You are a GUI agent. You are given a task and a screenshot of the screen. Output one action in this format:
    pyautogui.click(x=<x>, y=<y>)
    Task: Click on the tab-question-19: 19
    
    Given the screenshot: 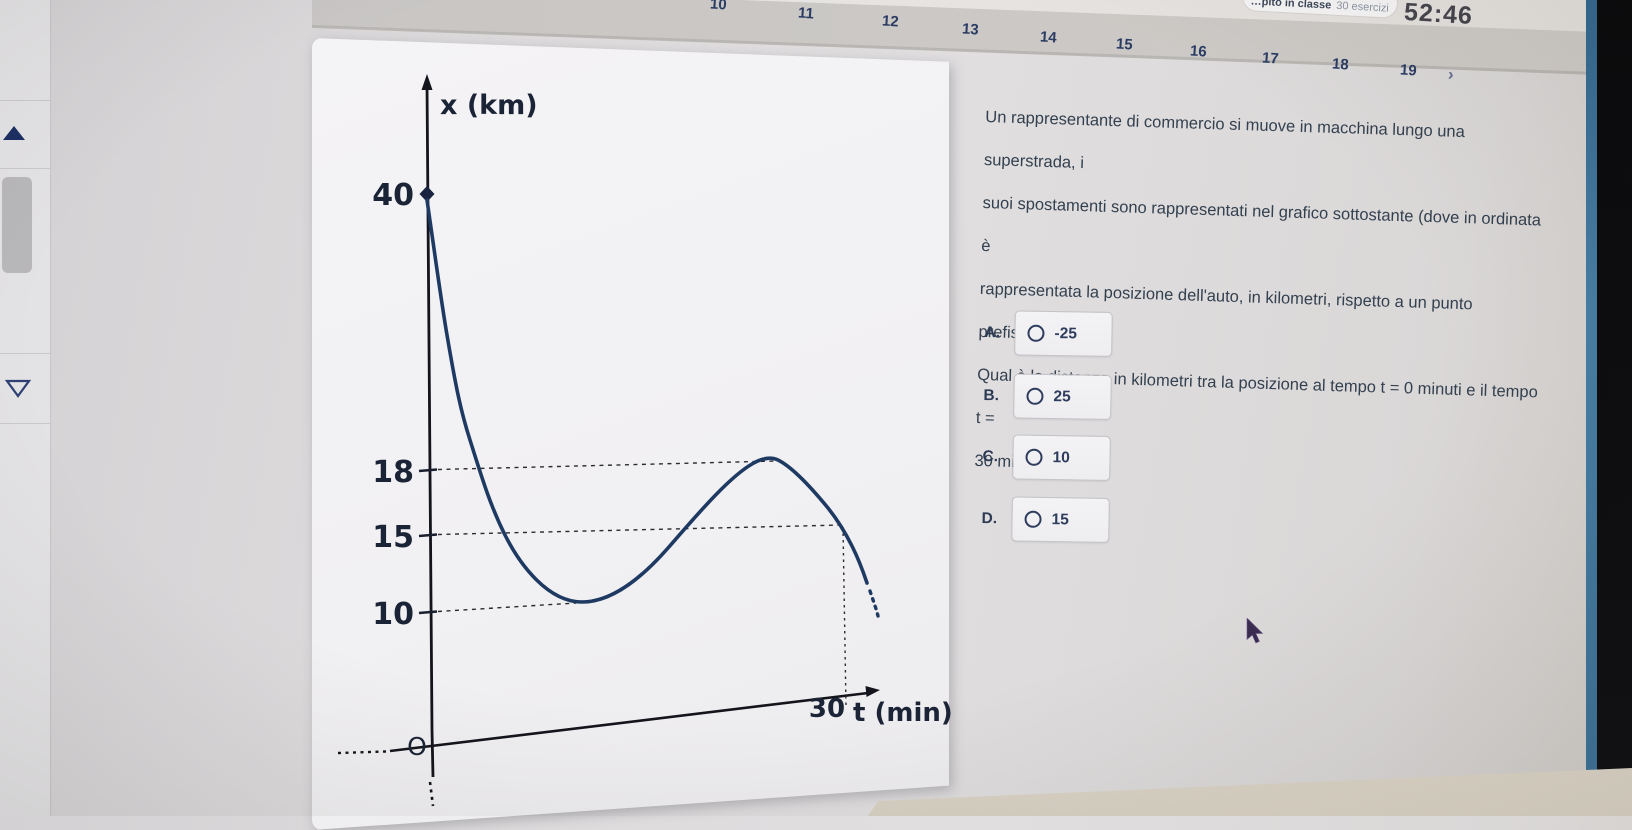 What is the action you would take?
    pyautogui.click(x=1408, y=70)
    